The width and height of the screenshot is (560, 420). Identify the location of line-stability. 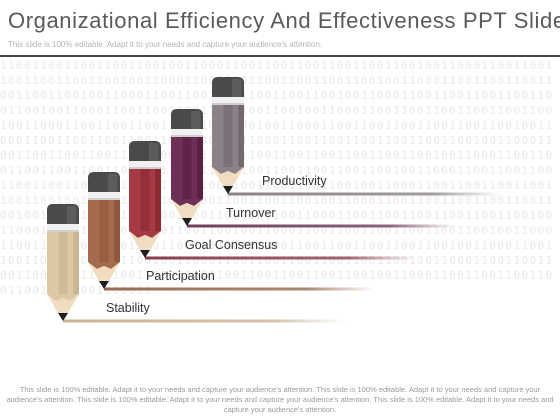
(204, 321).